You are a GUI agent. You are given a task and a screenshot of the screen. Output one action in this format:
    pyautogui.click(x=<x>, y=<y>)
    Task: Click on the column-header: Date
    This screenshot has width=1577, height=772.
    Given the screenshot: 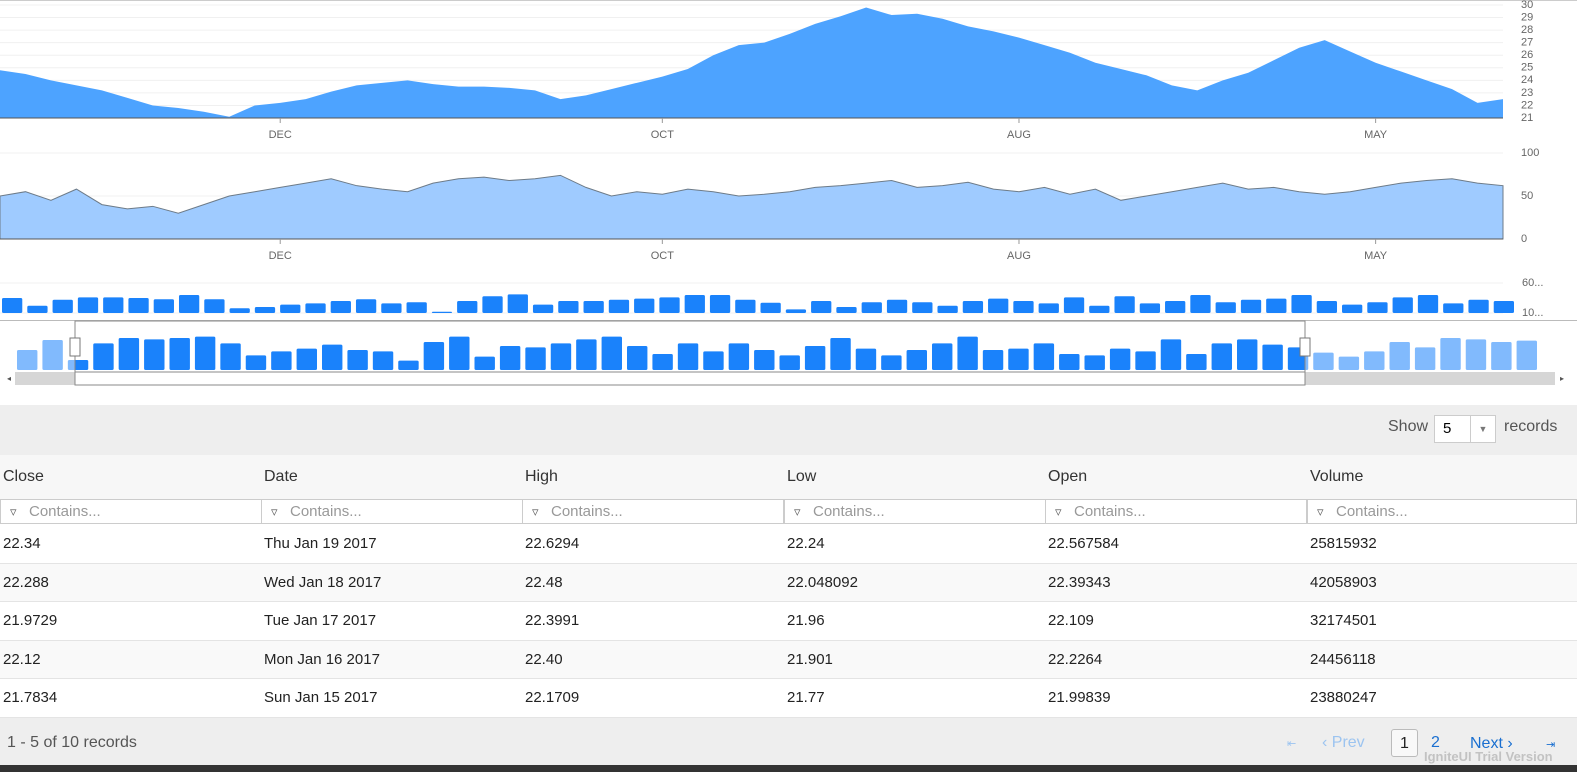 What is the action you would take?
    pyautogui.click(x=281, y=476)
    